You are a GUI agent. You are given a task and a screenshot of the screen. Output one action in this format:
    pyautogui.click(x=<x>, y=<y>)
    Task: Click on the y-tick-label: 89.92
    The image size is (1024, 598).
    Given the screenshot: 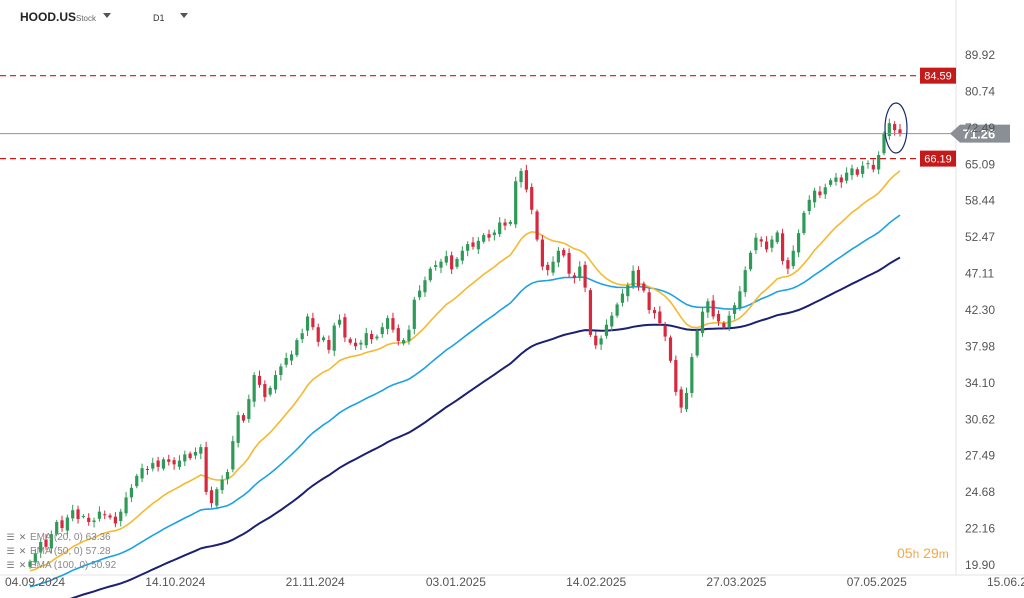 What is the action you would take?
    pyautogui.click(x=980, y=55)
    